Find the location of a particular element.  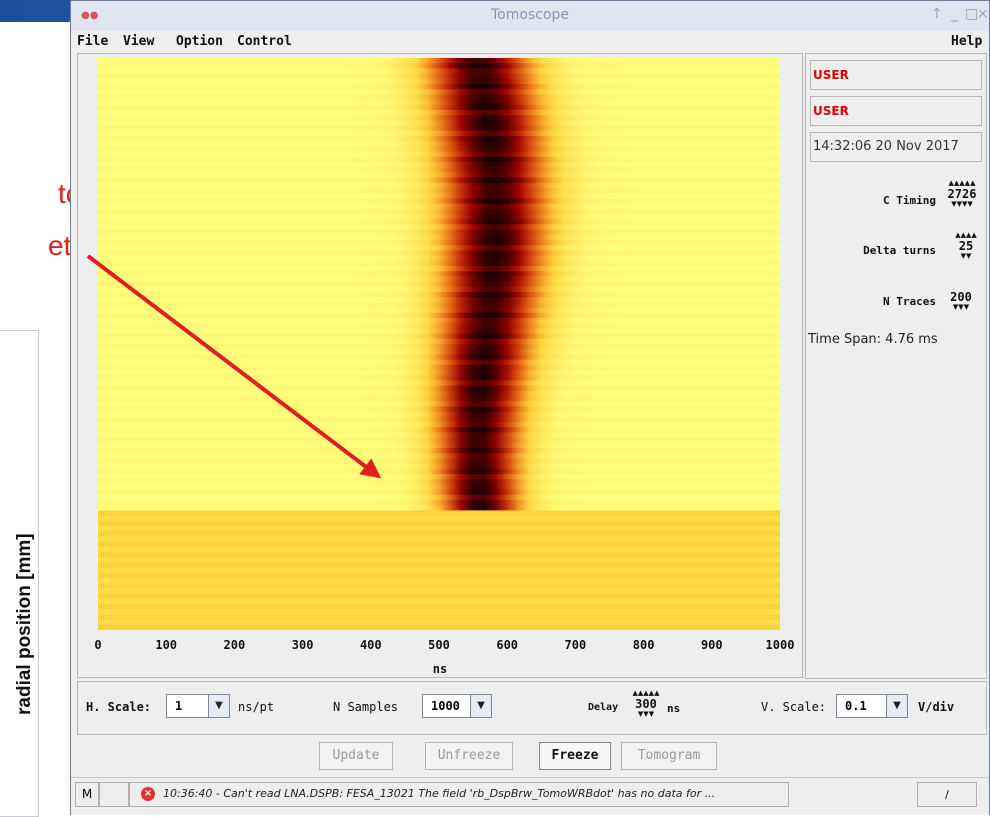

delay-spinner: ▲▲▲▲▲ 300 ▼▼▼ is located at coordinates (646, 704).